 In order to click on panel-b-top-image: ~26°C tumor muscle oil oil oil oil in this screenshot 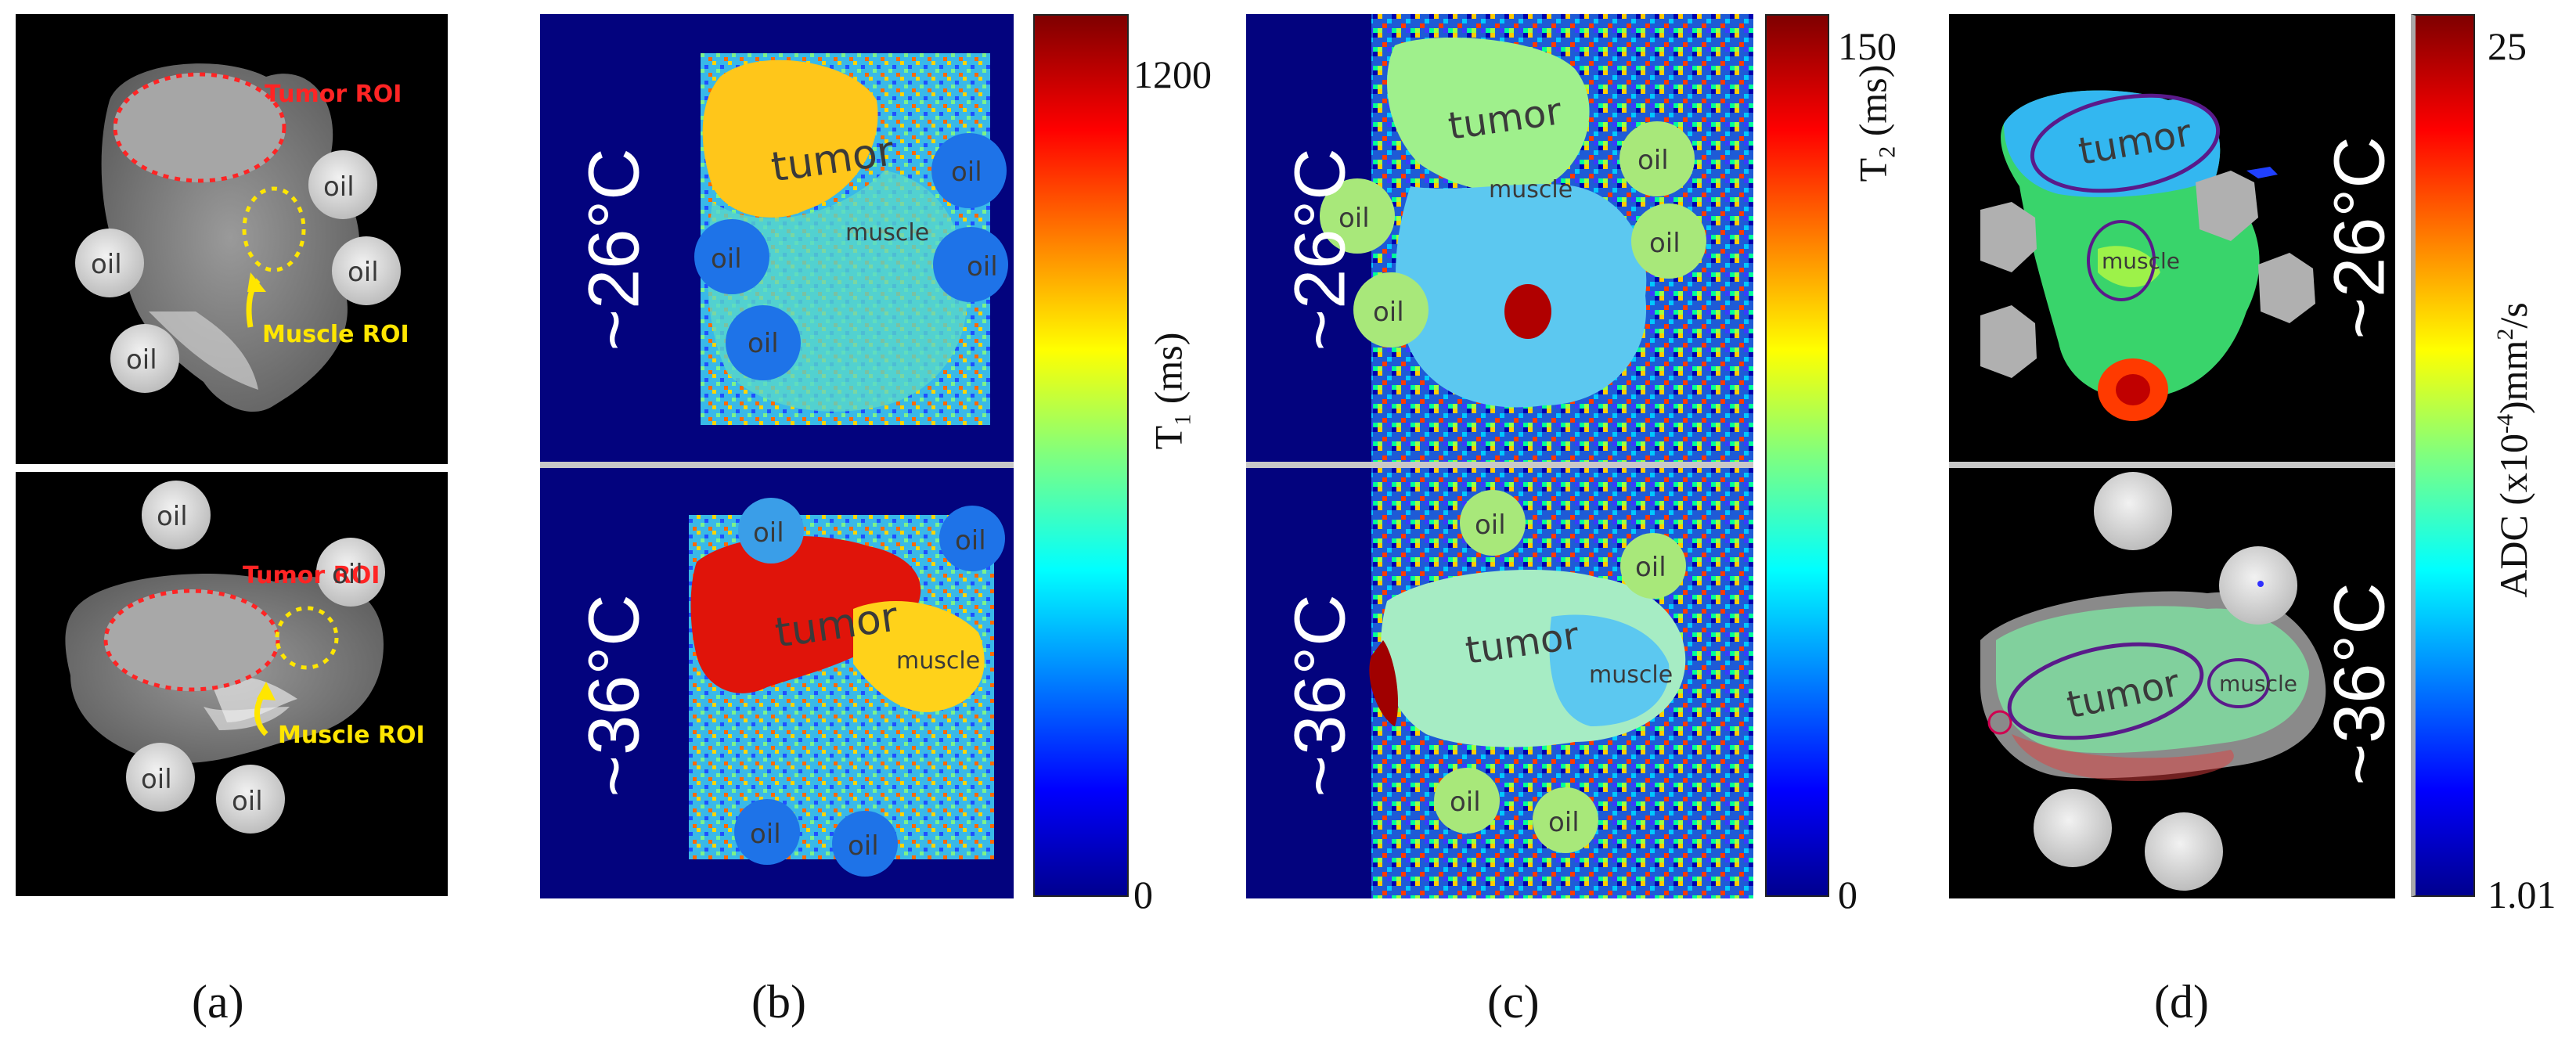, I will do `click(777, 238)`.